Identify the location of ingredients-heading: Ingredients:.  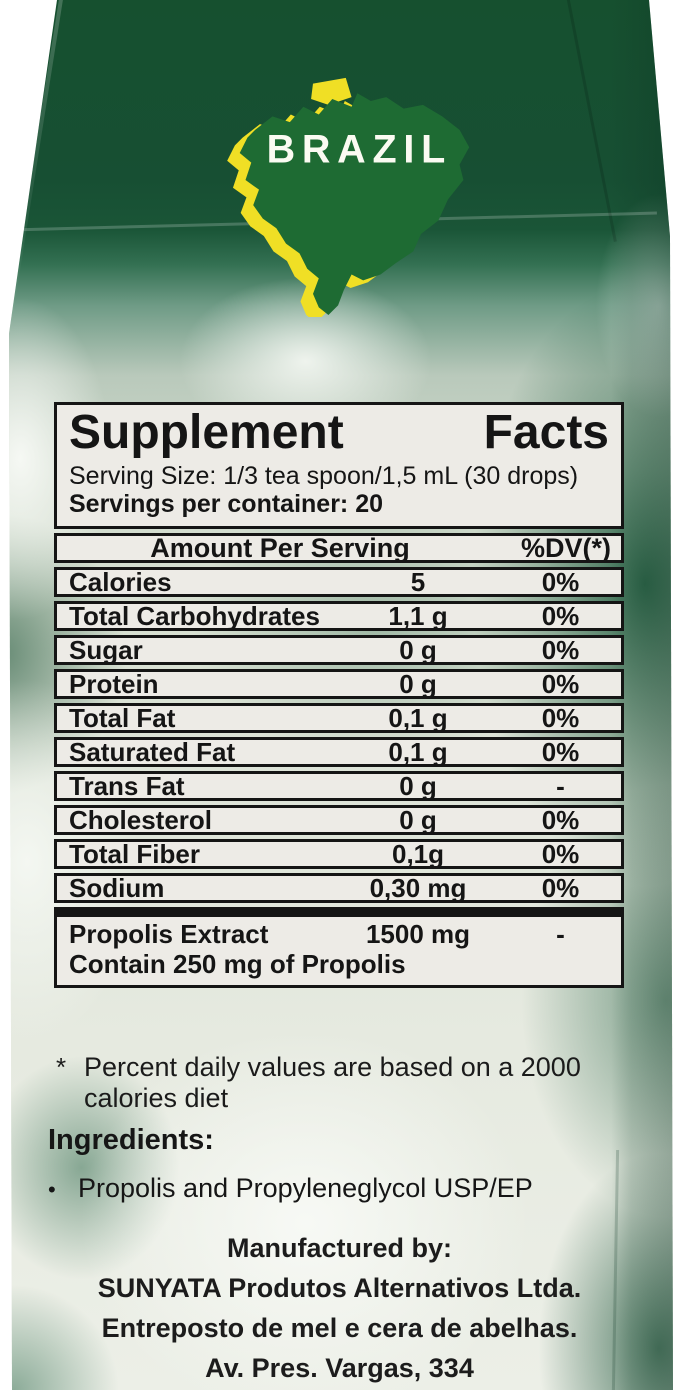
(131, 1140).